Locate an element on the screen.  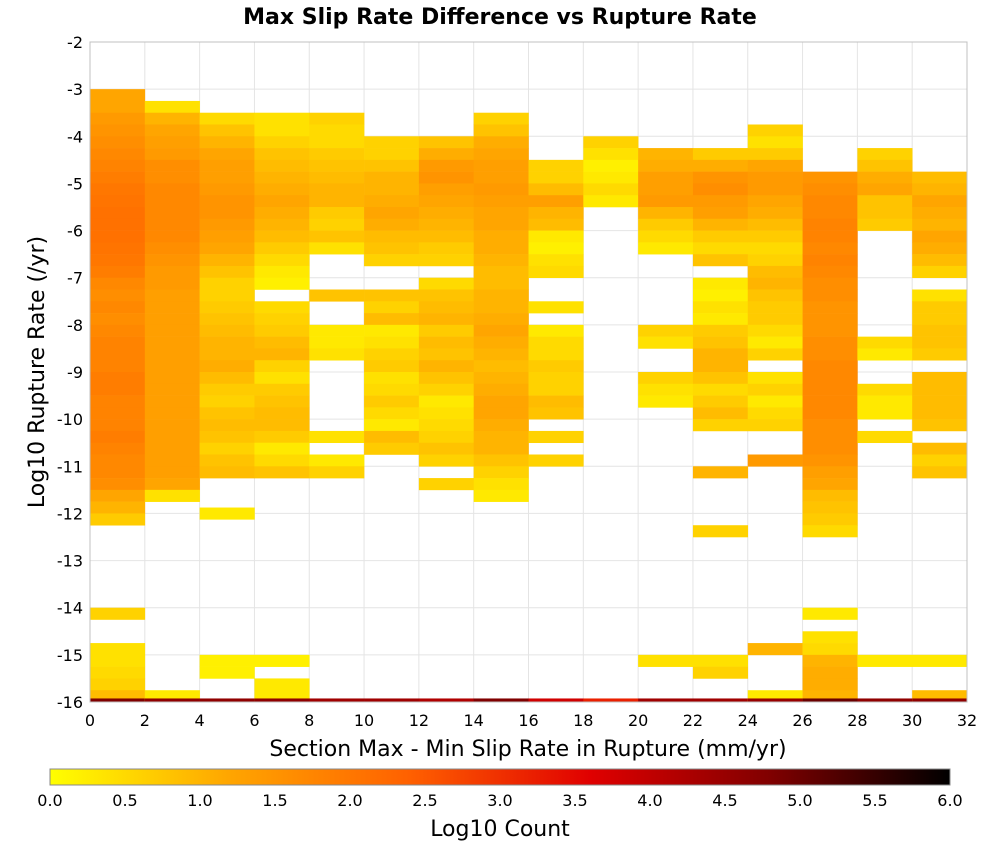
y-axis-label: Log10 Rupture Rate (/yr) is located at coordinates (37, 372).